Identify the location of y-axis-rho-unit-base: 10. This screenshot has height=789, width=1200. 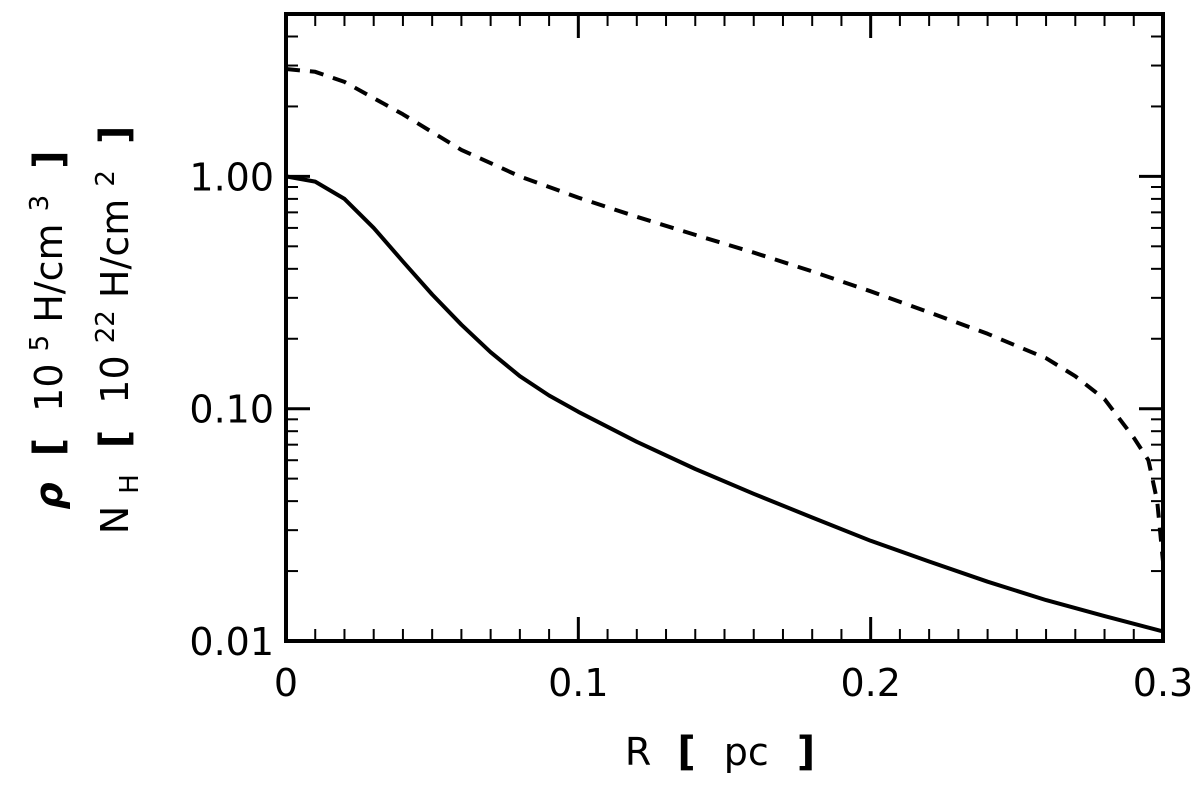
(49, 388).